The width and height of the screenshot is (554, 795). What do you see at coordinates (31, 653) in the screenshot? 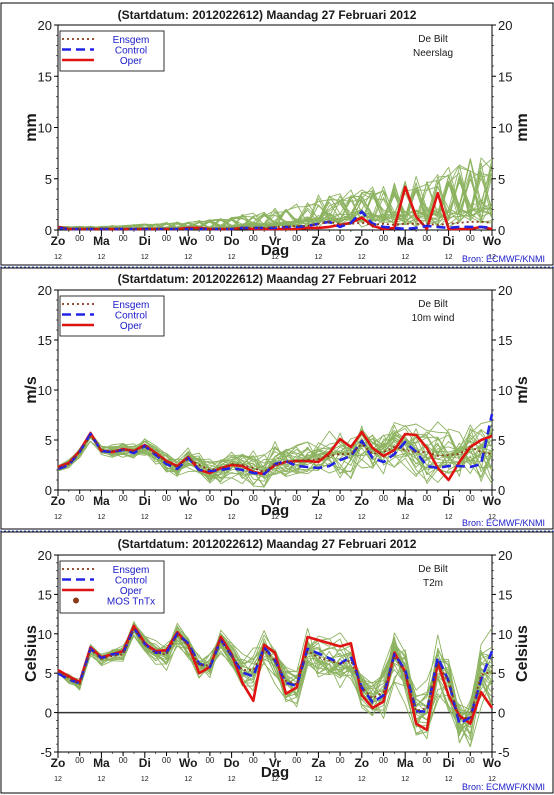
I see `y-axis-label-left: Celsius` at bounding box center [31, 653].